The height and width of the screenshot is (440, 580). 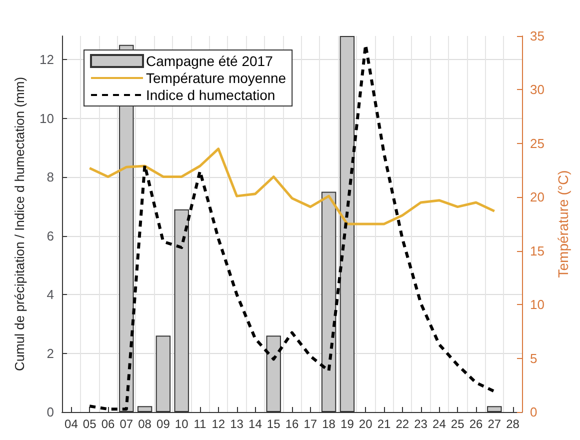 What do you see at coordinates (216, 78) in the screenshot?
I see `legend-label: Température moyenne` at bounding box center [216, 78].